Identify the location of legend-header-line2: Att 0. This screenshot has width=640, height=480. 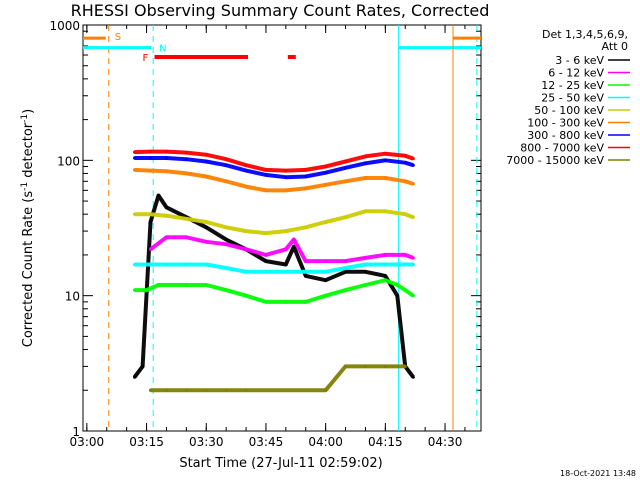
(615, 46).